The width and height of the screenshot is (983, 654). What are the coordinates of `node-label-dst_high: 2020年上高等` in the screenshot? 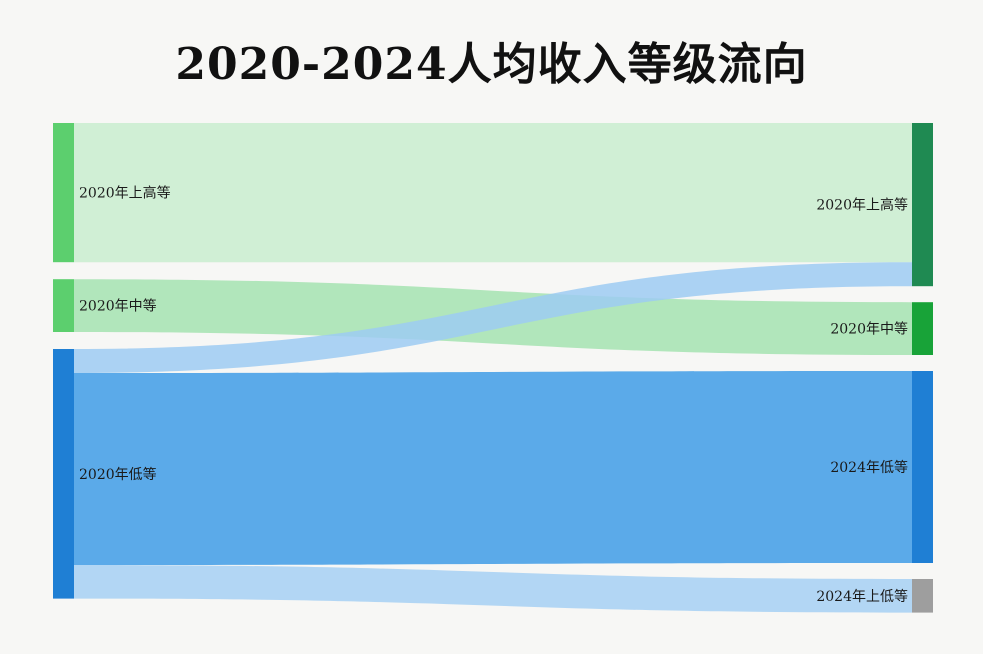 It's located at (862, 205).